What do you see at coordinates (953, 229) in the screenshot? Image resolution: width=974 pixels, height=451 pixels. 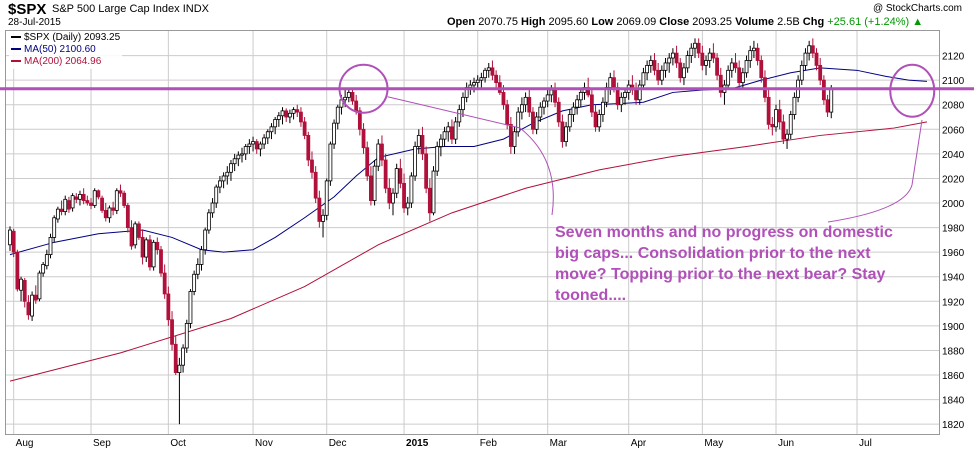 I see `y-tick-label: 1980` at bounding box center [953, 229].